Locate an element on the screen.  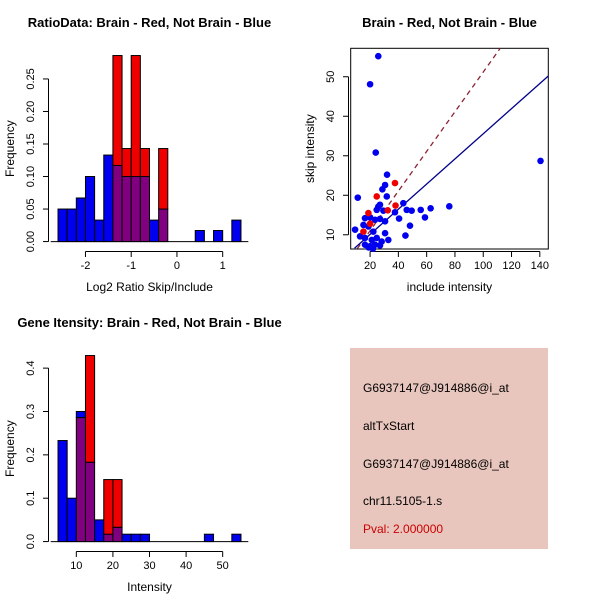
y-tick-label: 0.20 is located at coordinates (31, 111).